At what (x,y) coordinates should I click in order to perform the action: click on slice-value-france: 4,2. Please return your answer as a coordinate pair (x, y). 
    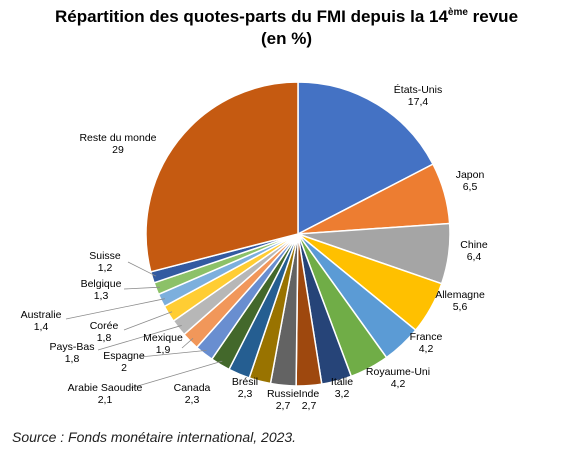
    Looking at the image, I should click on (426, 349).